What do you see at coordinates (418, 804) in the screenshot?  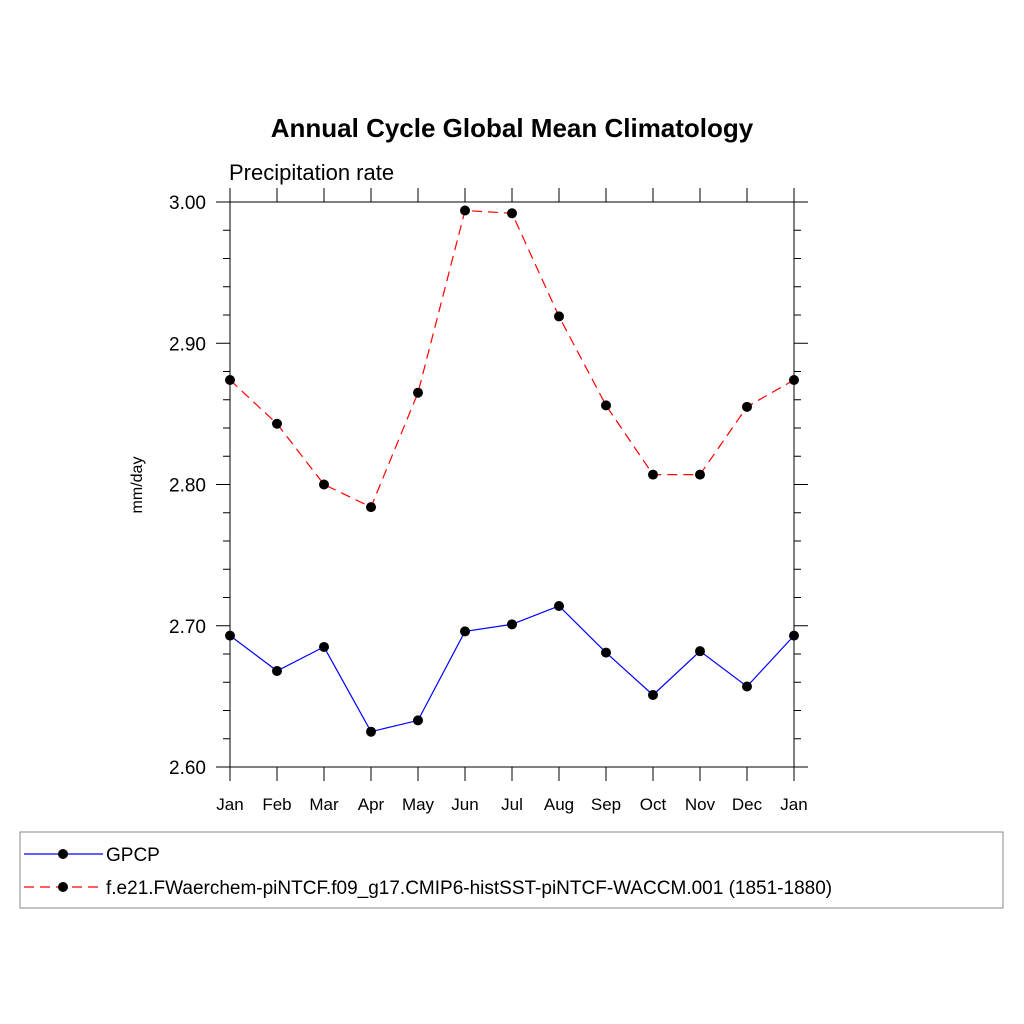 I see `x-tick-label: May` at bounding box center [418, 804].